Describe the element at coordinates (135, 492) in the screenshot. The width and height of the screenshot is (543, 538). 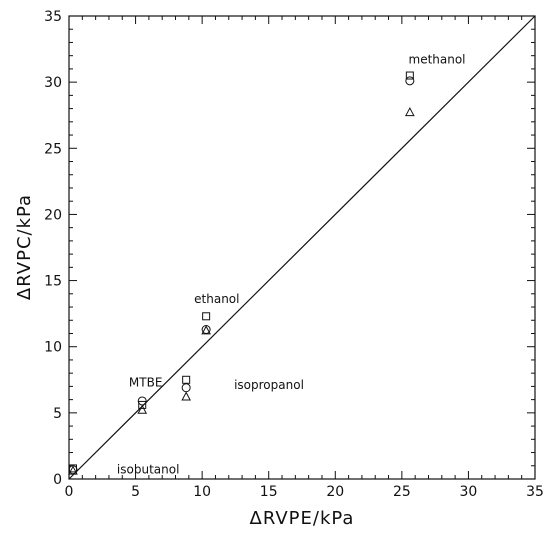
I see `x-tick-label: 5` at that location.